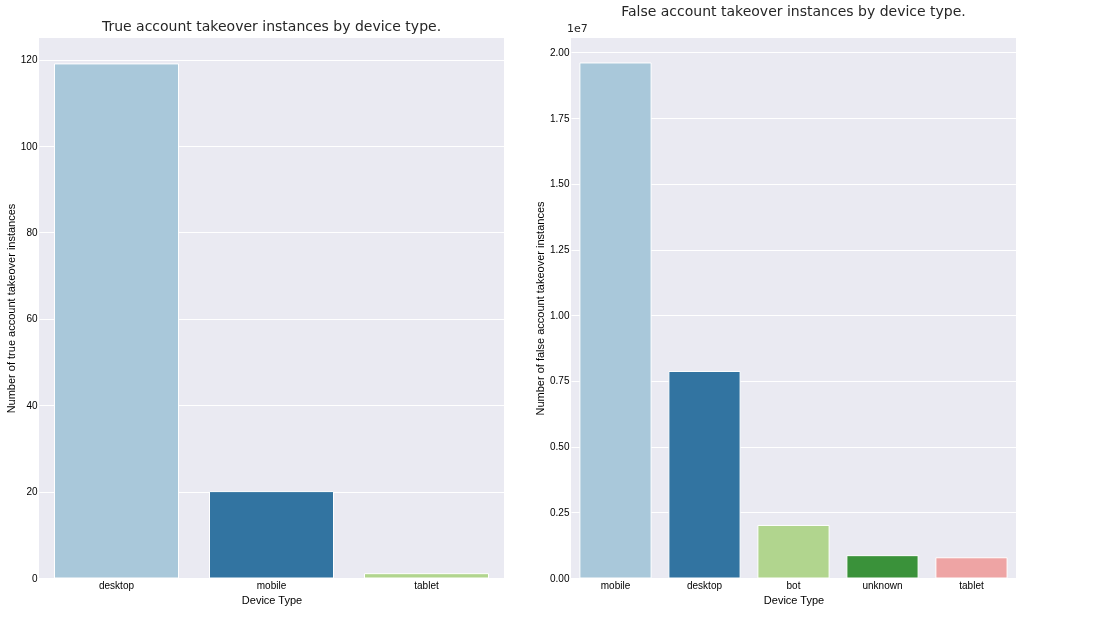 The width and height of the screenshot is (1110, 638). What do you see at coordinates (560, 381) in the screenshot?
I see `y-tick-label: 0.75` at bounding box center [560, 381].